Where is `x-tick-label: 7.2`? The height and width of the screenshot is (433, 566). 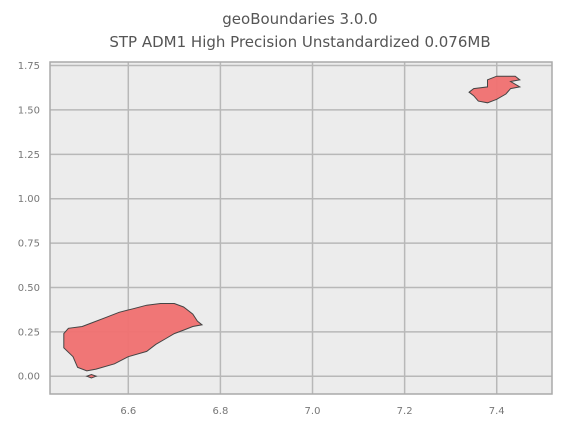
x-tick-label: 7.2 is located at coordinates (405, 411).